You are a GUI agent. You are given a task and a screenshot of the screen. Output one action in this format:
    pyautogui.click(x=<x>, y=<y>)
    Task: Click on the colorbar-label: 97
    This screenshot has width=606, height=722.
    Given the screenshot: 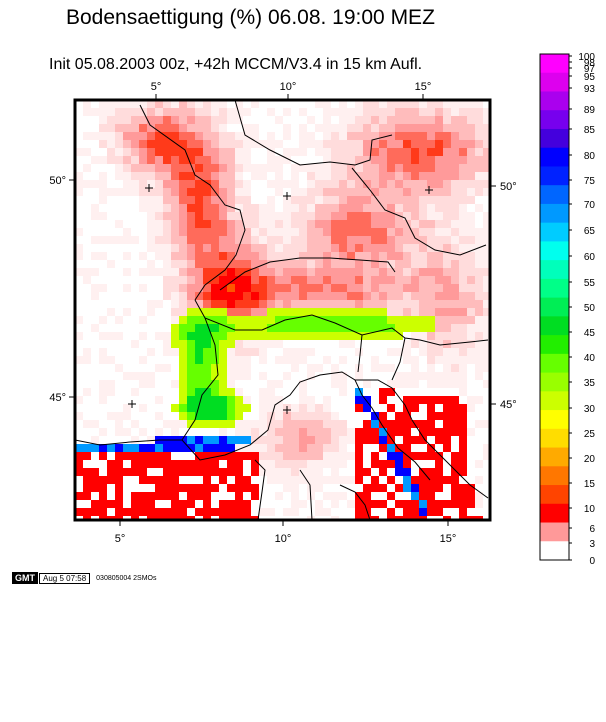 What is the action you would take?
    pyautogui.click(x=590, y=69)
    